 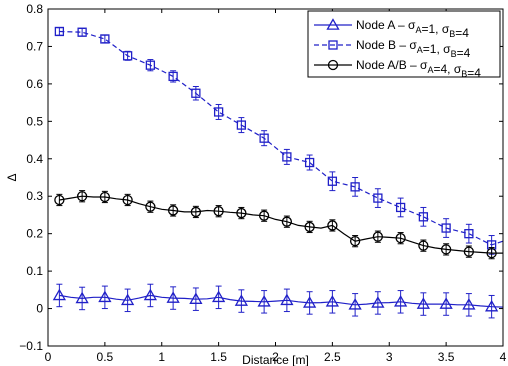 I want to click on legend-text-part: Node A/B – σ, so click(x=392, y=65).